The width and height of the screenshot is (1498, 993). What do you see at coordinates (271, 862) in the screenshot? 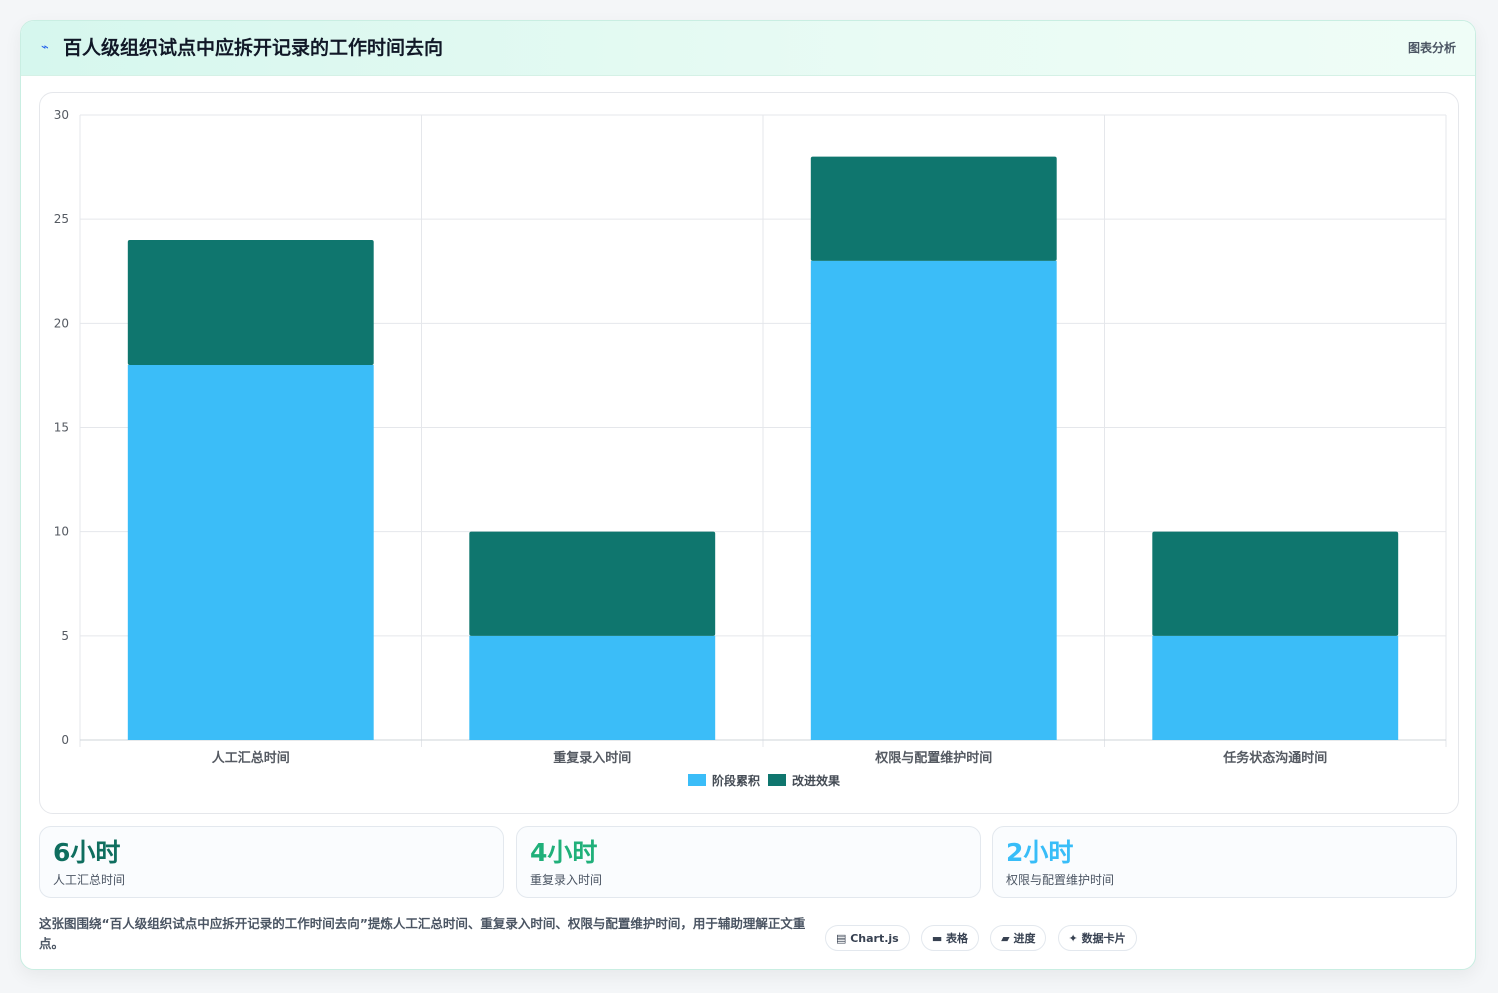
I see `stat-card-1: 6小时 人工汇总时间` at bounding box center [271, 862].